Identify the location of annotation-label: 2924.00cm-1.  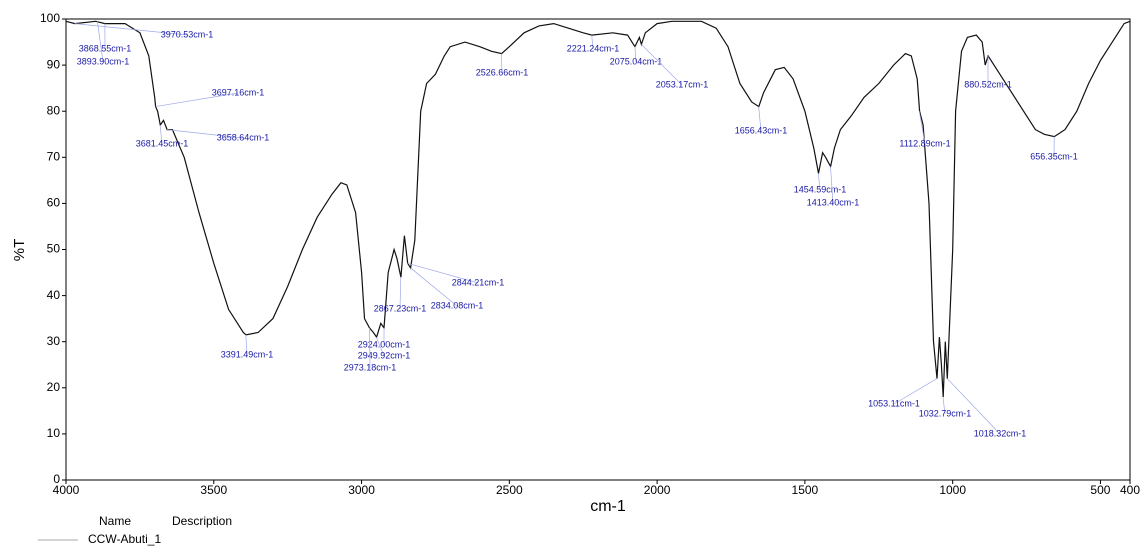
(384, 344).